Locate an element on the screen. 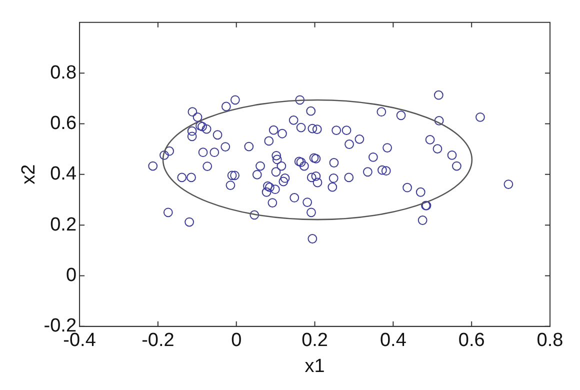 The height and width of the screenshot is (390, 580). x-tick-label: 0.4 is located at coordinates (393, 341).